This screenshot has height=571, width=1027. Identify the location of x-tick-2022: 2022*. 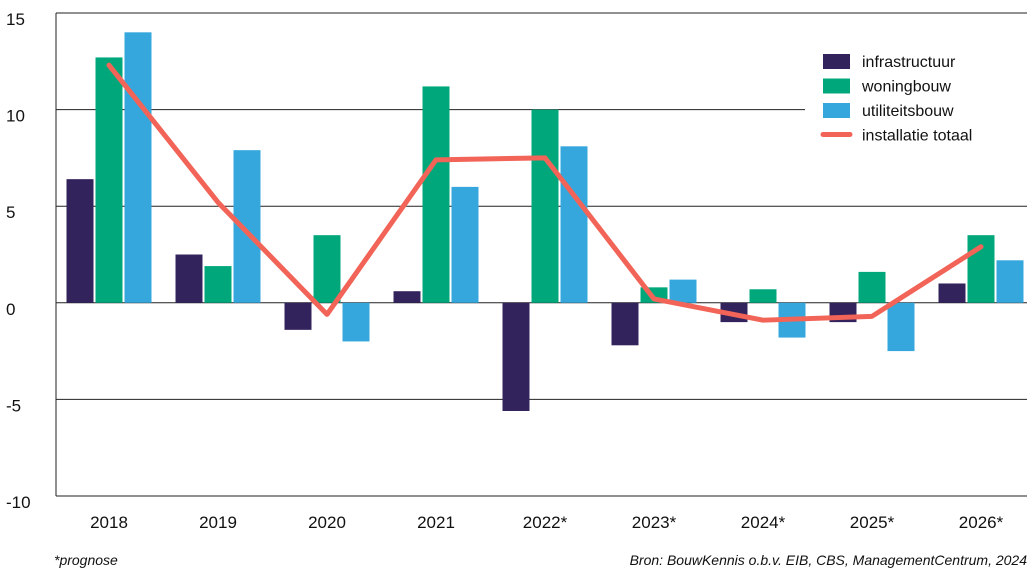
(545, 522).